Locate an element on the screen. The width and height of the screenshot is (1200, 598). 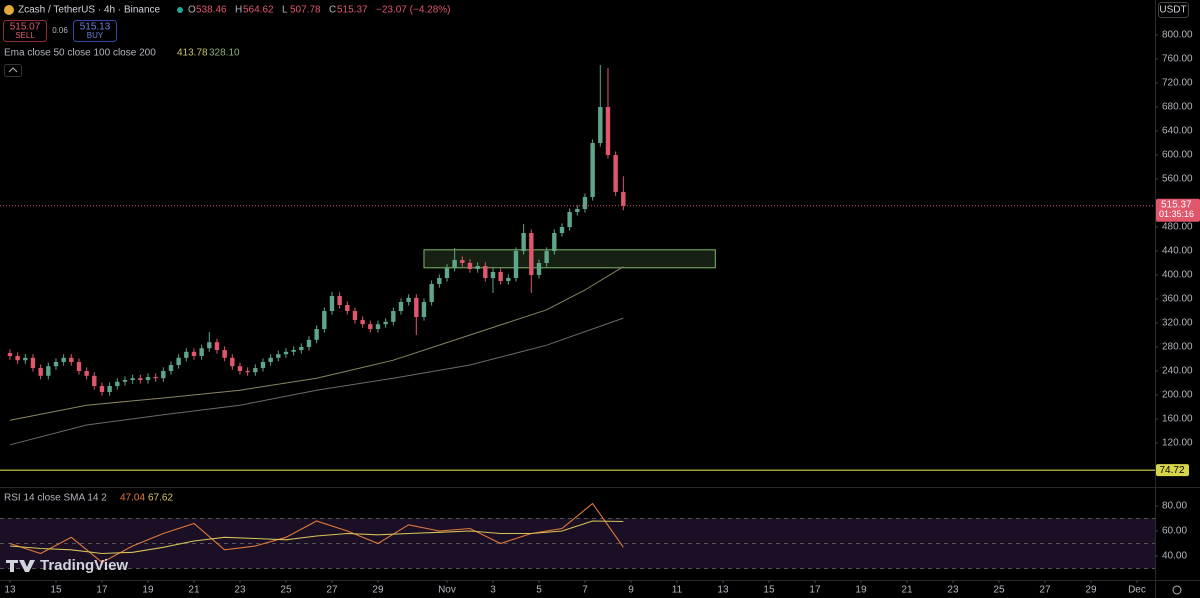
ohlc-prefix: O is located at coordinates (192, 10).